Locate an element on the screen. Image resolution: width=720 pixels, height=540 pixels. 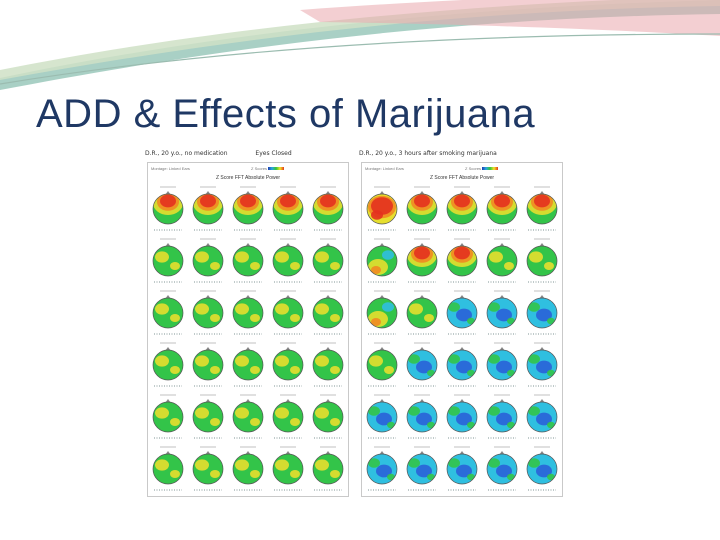
panel-header-subject: D.R., 20 y.o., no medication is located at coordinates (186, 153).